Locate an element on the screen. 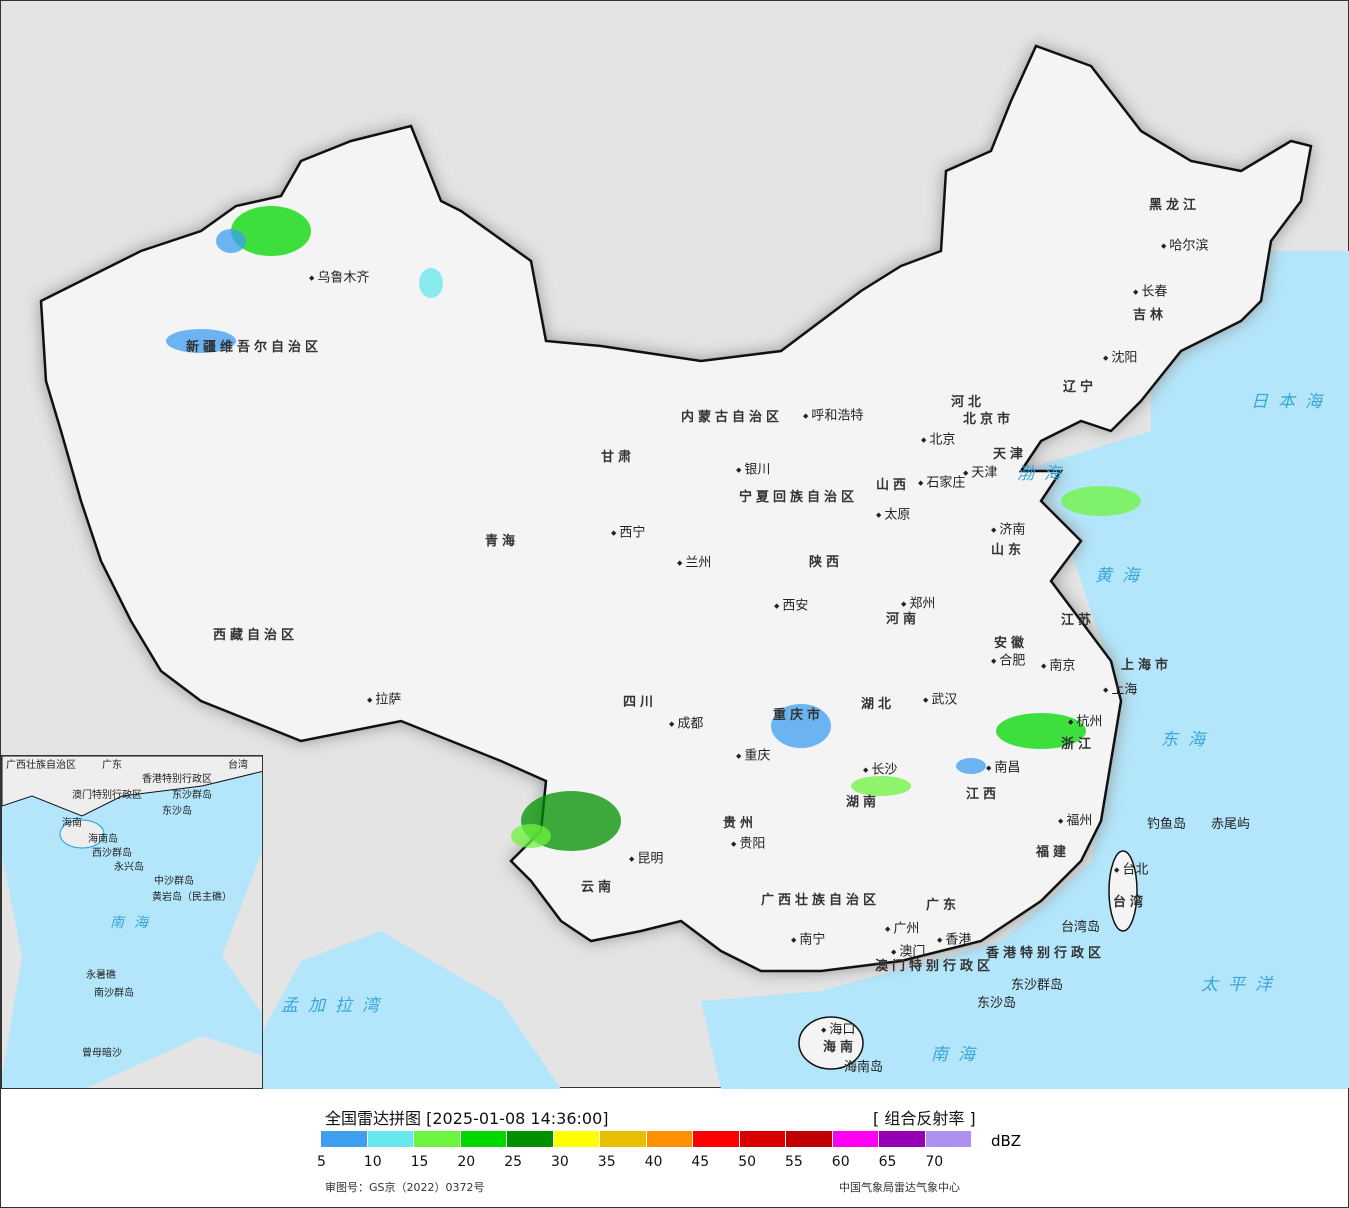  city-label: 澳门 is located at coordinates (908, 952).